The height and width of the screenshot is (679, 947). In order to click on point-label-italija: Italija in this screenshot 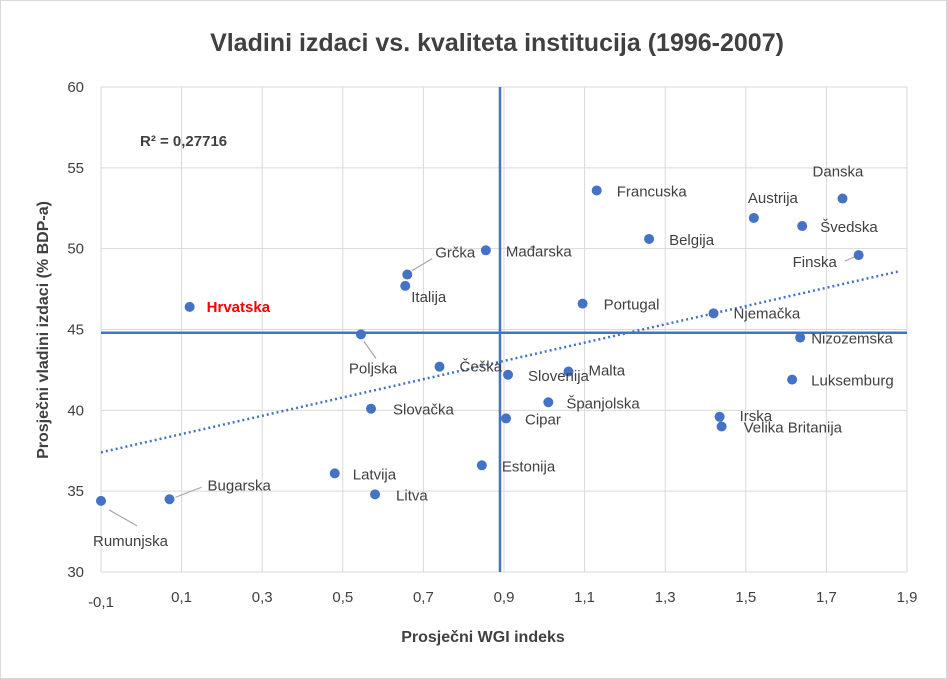, I will do `click(429, 297)`.